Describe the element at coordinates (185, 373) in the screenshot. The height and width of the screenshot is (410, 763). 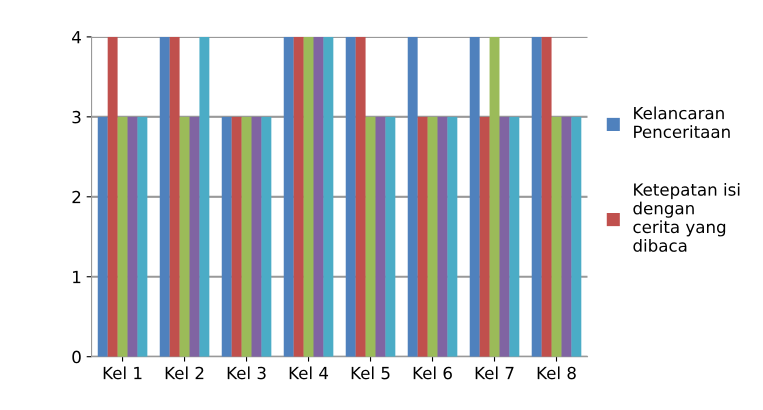
I see `x-tick-label: Kel 2` at that location.